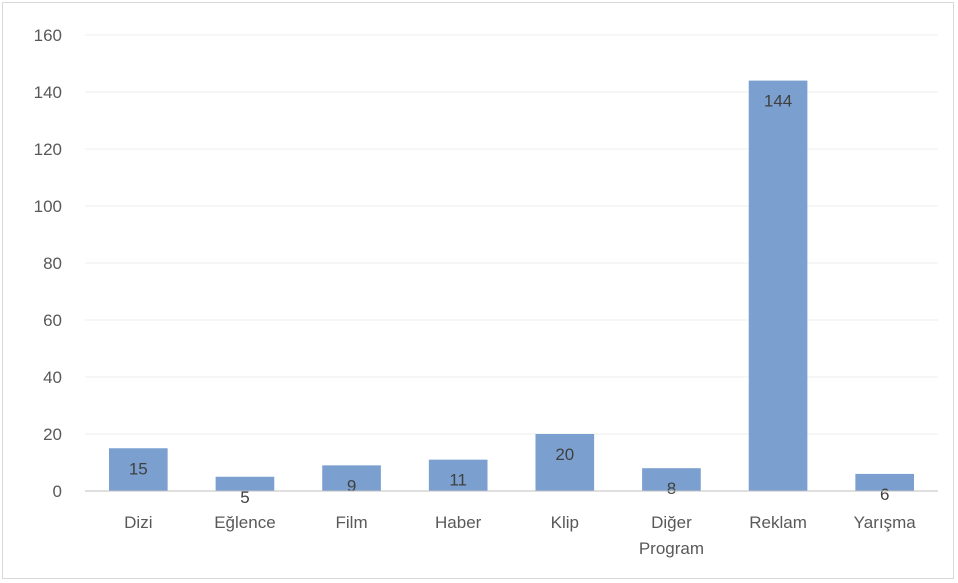  Describe the element at coordinates (671, 548) in the screenshot. I see `category-label: Program` at that location.